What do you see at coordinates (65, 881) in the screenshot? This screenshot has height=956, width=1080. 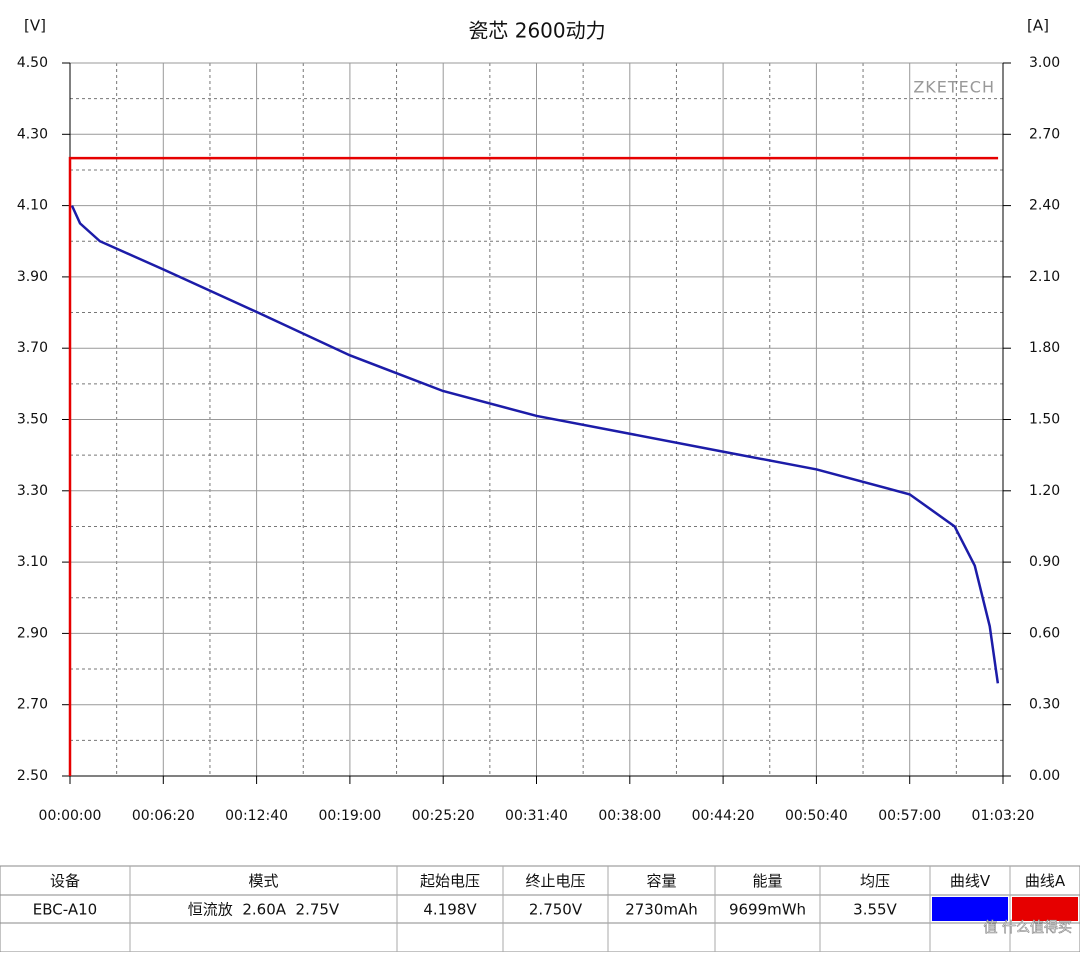 I see `table-header: 设备` at bounding box center [65, 881].